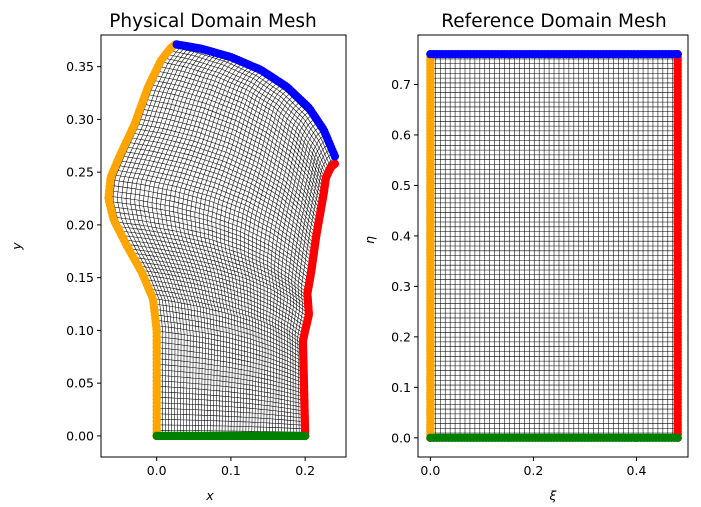 Image resolution: width=701 pixels, height=507 pixels. Describe the element at coordinates (80, 277) in the screenshot. I see `physical-ytick-label: 0.15` at that location.